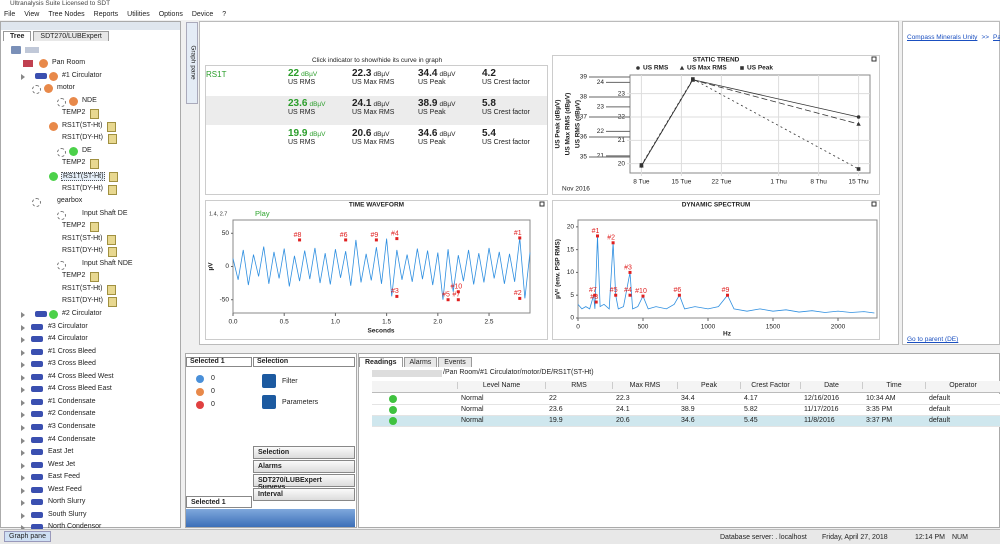 The width and height of the screenshot is (1000, 544). Describe the element at coordinates (82, 75) in the screenshot. I see `tree-node-label: #1 Circulator` at that location.